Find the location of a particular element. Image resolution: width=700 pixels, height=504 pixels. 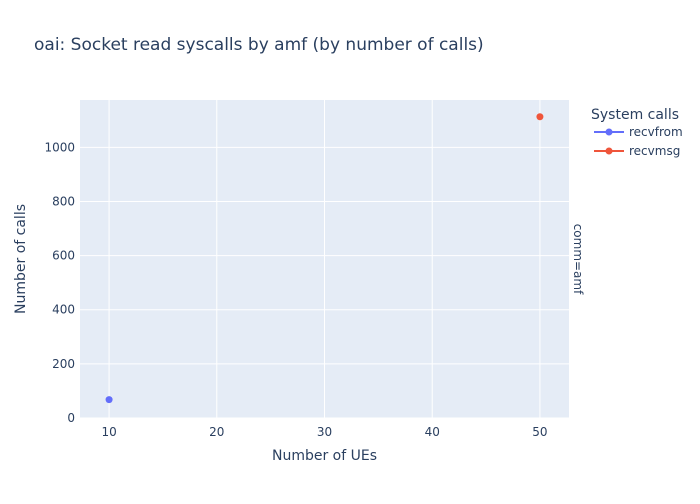

legend-item-recvmsg: recvmsg is located at coordinates (637, 151).